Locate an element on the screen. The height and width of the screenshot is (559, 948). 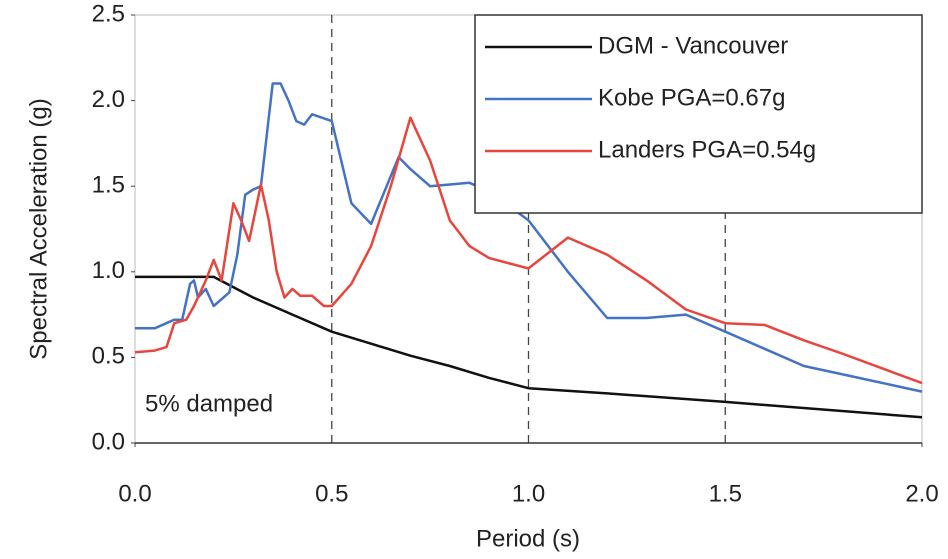
y-tick-label: 1.5 is located at coordinates (108, 185).